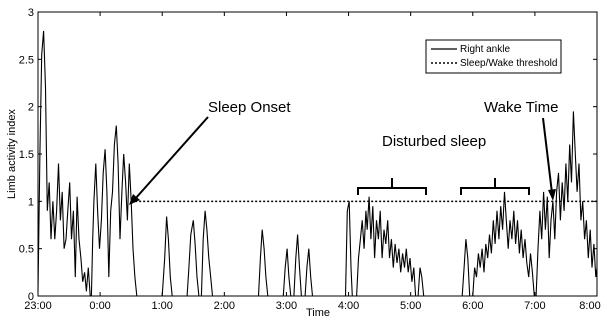 This screenshot has width=607, height=320. What do you see at coordinates (224, 306) in the screenshot?
I see `x-tick-label: 2:00` at bounding box center [224, 306].